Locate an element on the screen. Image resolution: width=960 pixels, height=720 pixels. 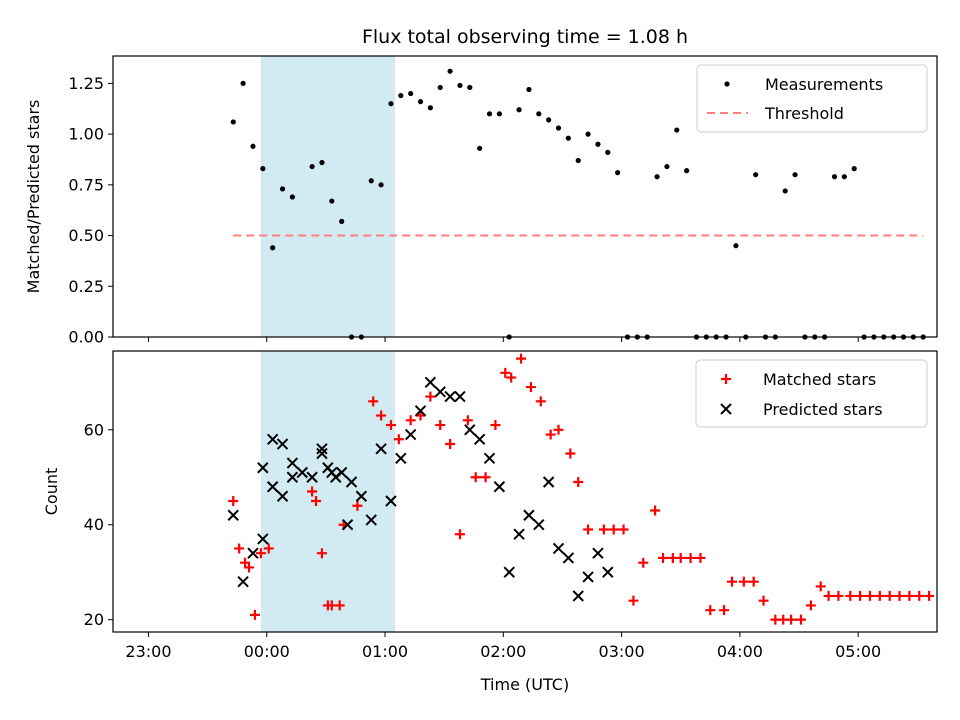
y-axis-ticks: 20 40 60 is located at coordinates (98, 524).